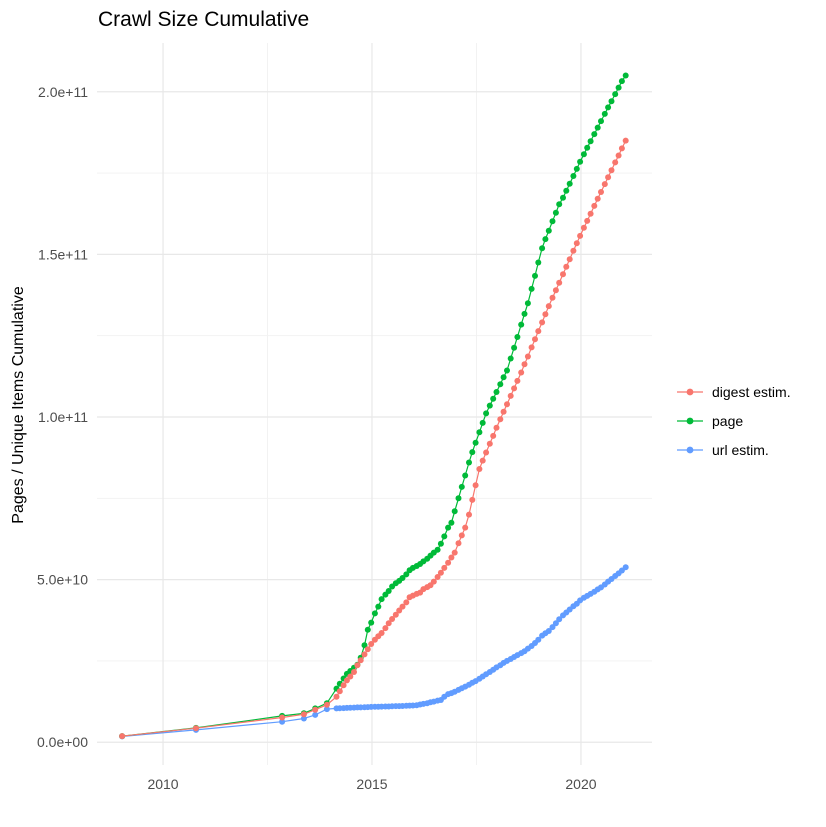 This screenshot has height=827, width=826. I want to click on legend-item-url-estim: url estim., so click(723, 450).